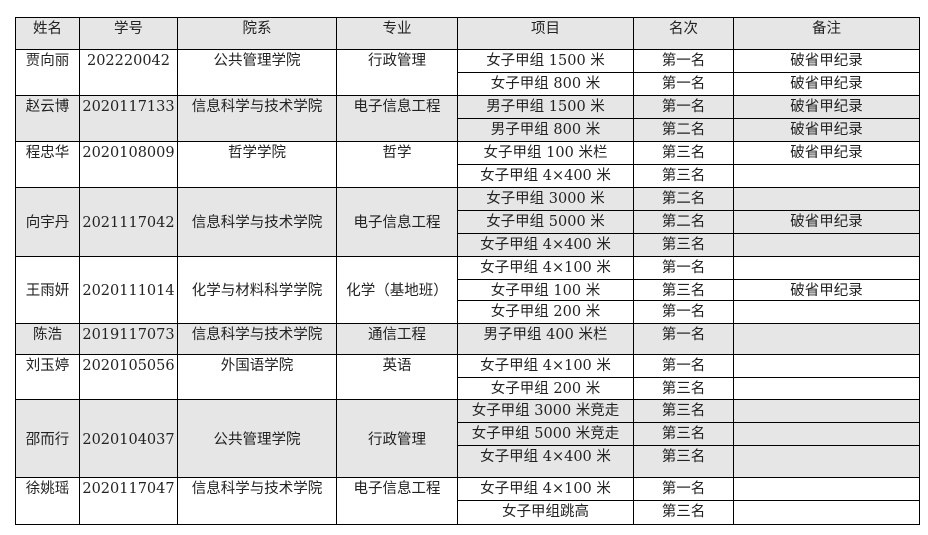  I want to click on student-id-cell: 2019117073, so click(128, 339).